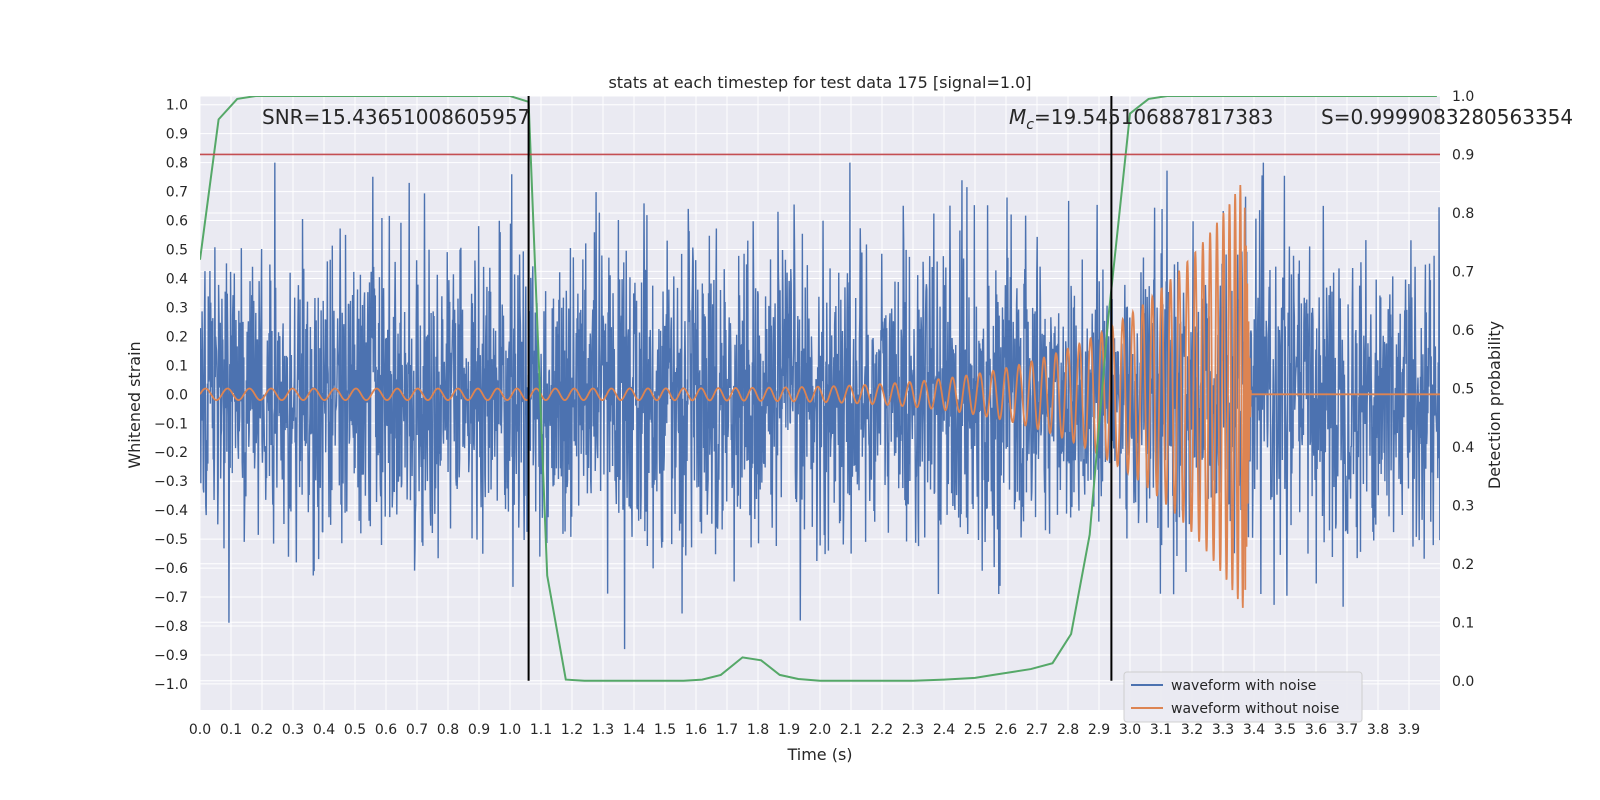 The width and height of the screenshot is (1600, 800). I want to click on y-tick-label-right: 1.0, so click(1463, 97).